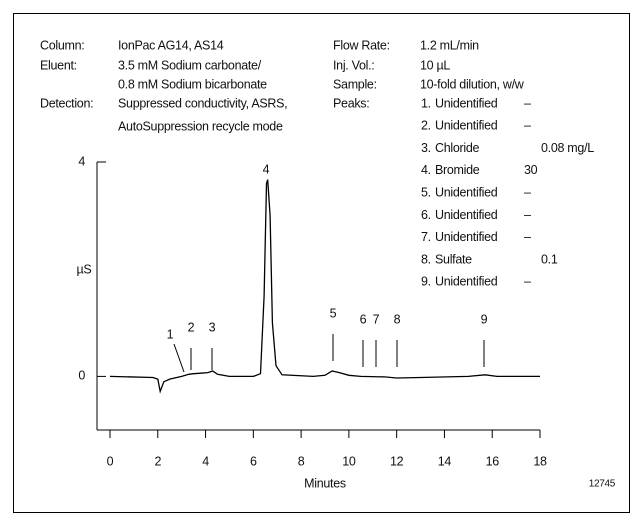 Image resolution: width=642 pixels, height=514 pixels. Describe the element at coordinates (157, 461) in the screenshot. I see `x-tick-label: 2` at that location.